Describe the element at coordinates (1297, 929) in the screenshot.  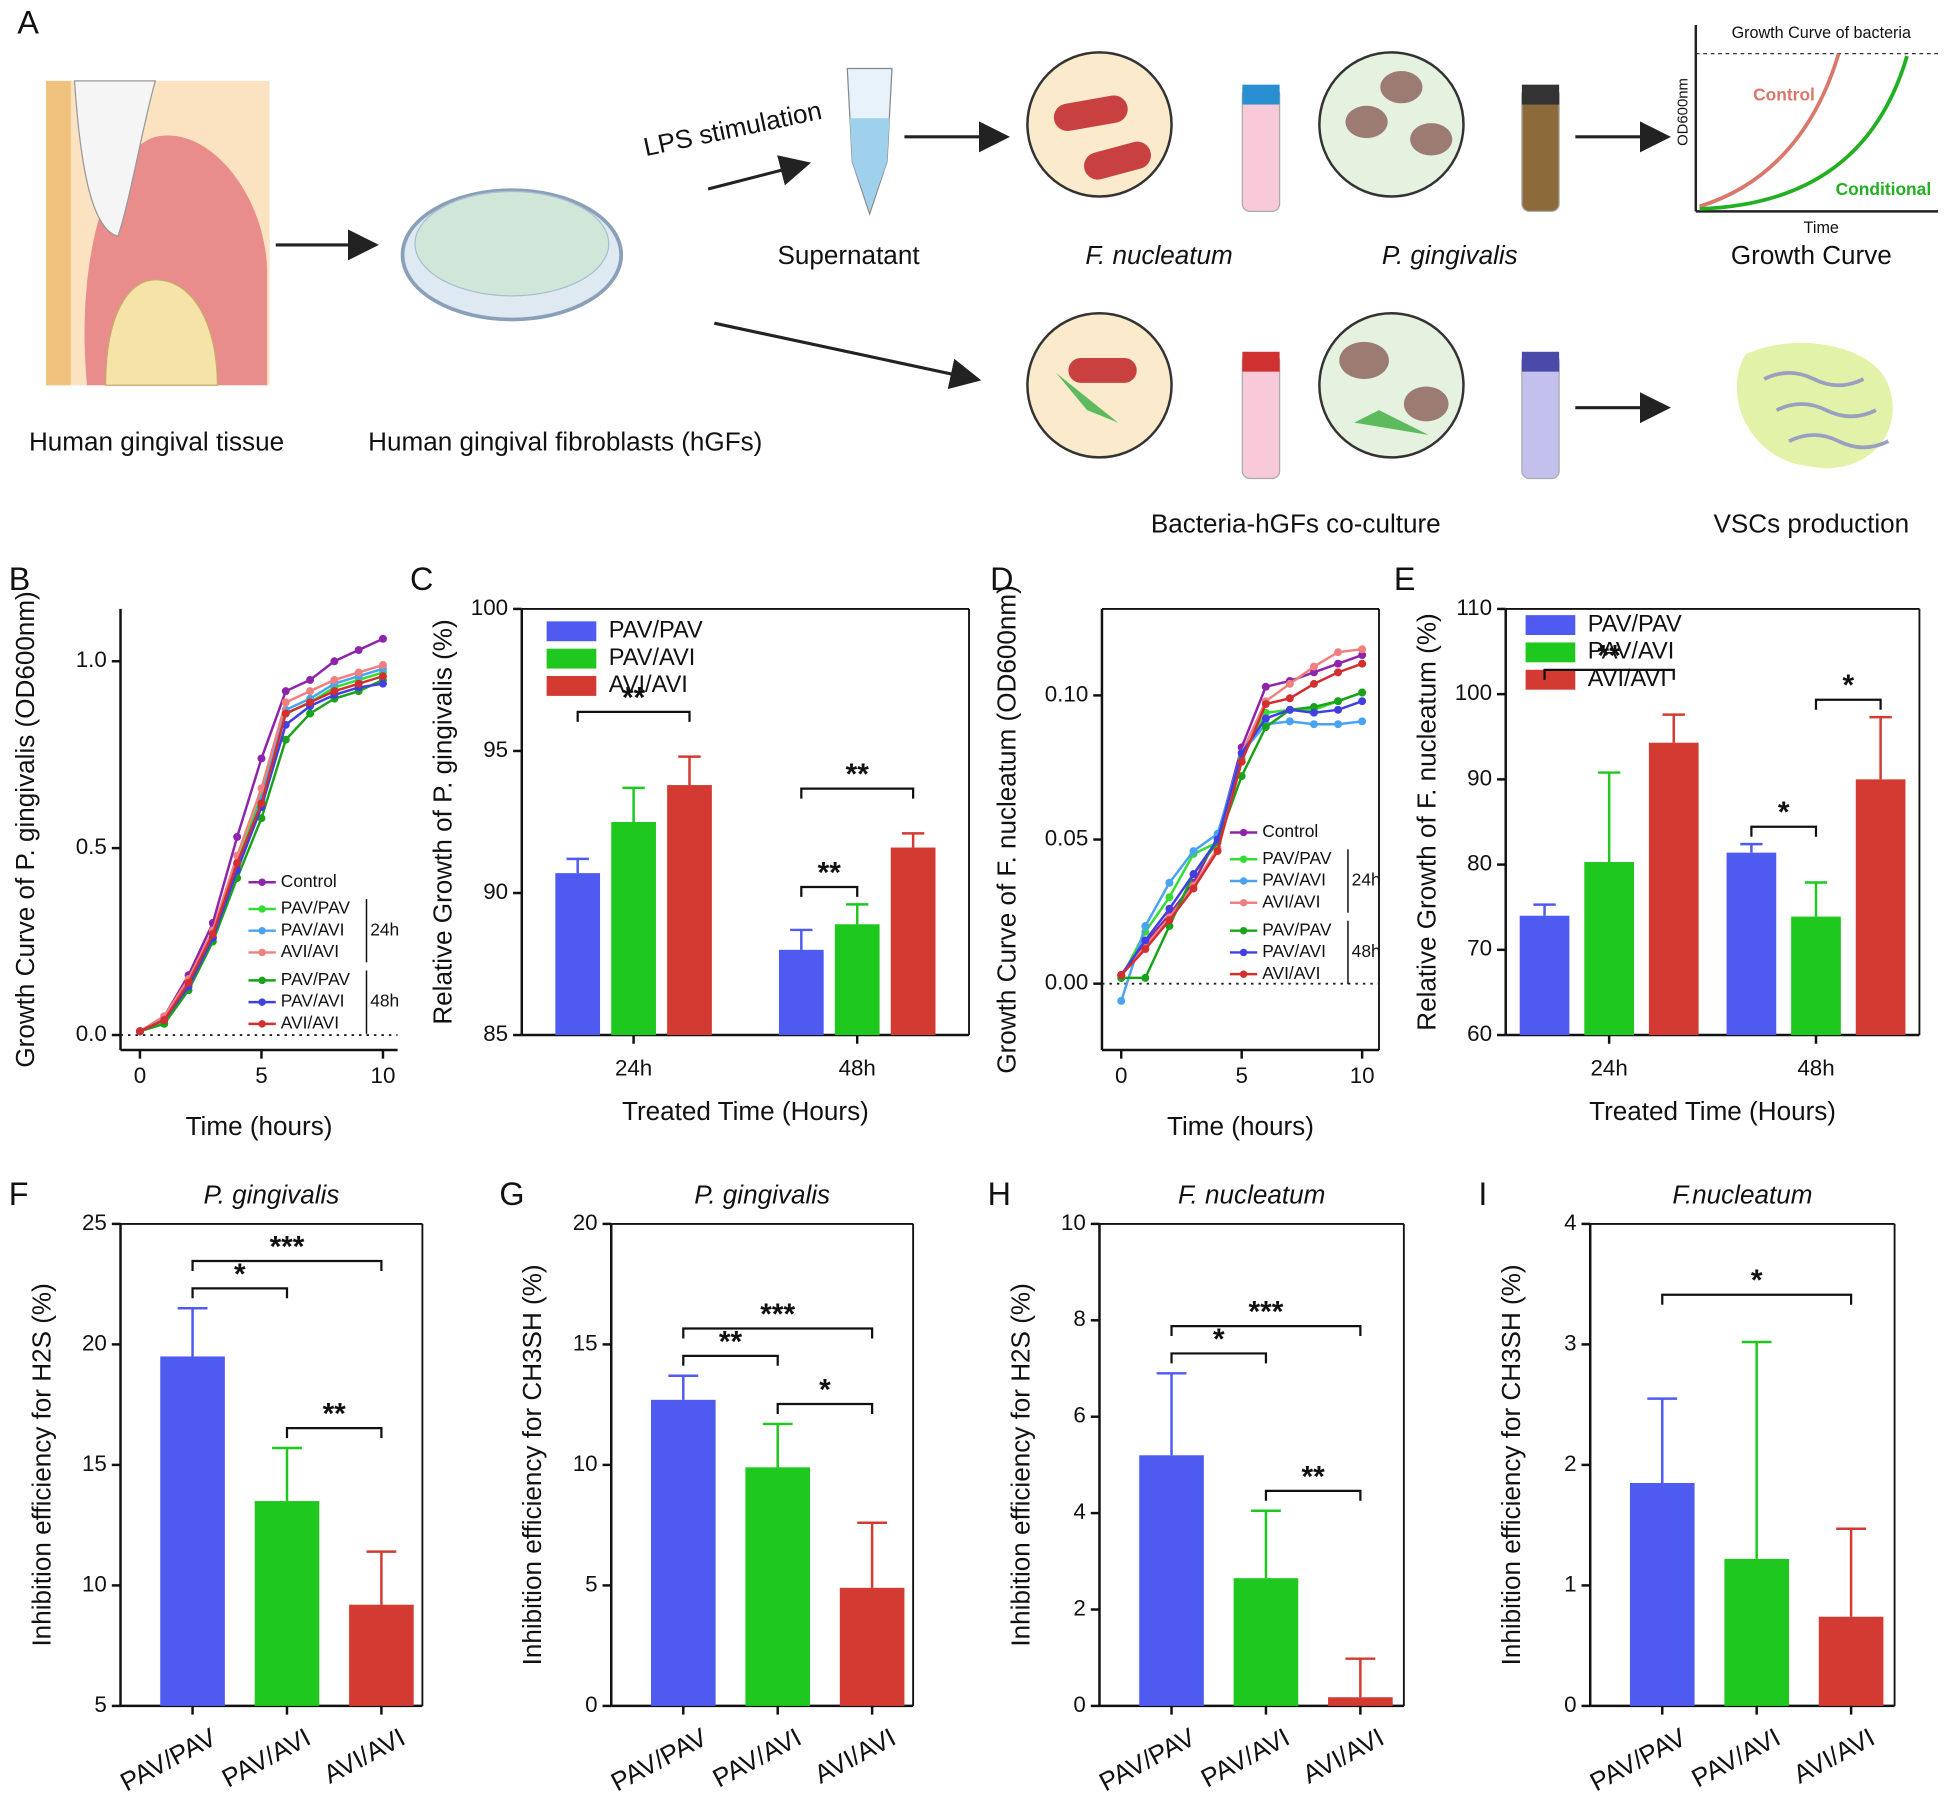
I see `legend-label: PAV/PAV` at that location.